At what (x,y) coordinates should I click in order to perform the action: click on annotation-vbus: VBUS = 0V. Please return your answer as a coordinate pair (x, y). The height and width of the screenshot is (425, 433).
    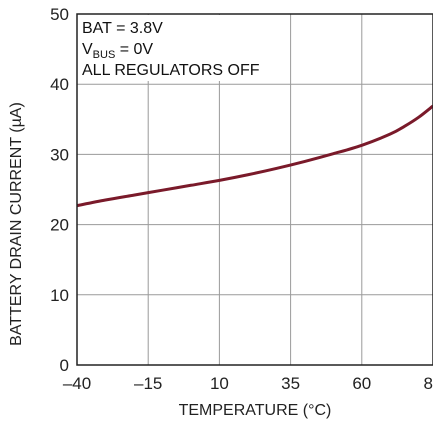
    Looking at the image, I should click on (117, 51).